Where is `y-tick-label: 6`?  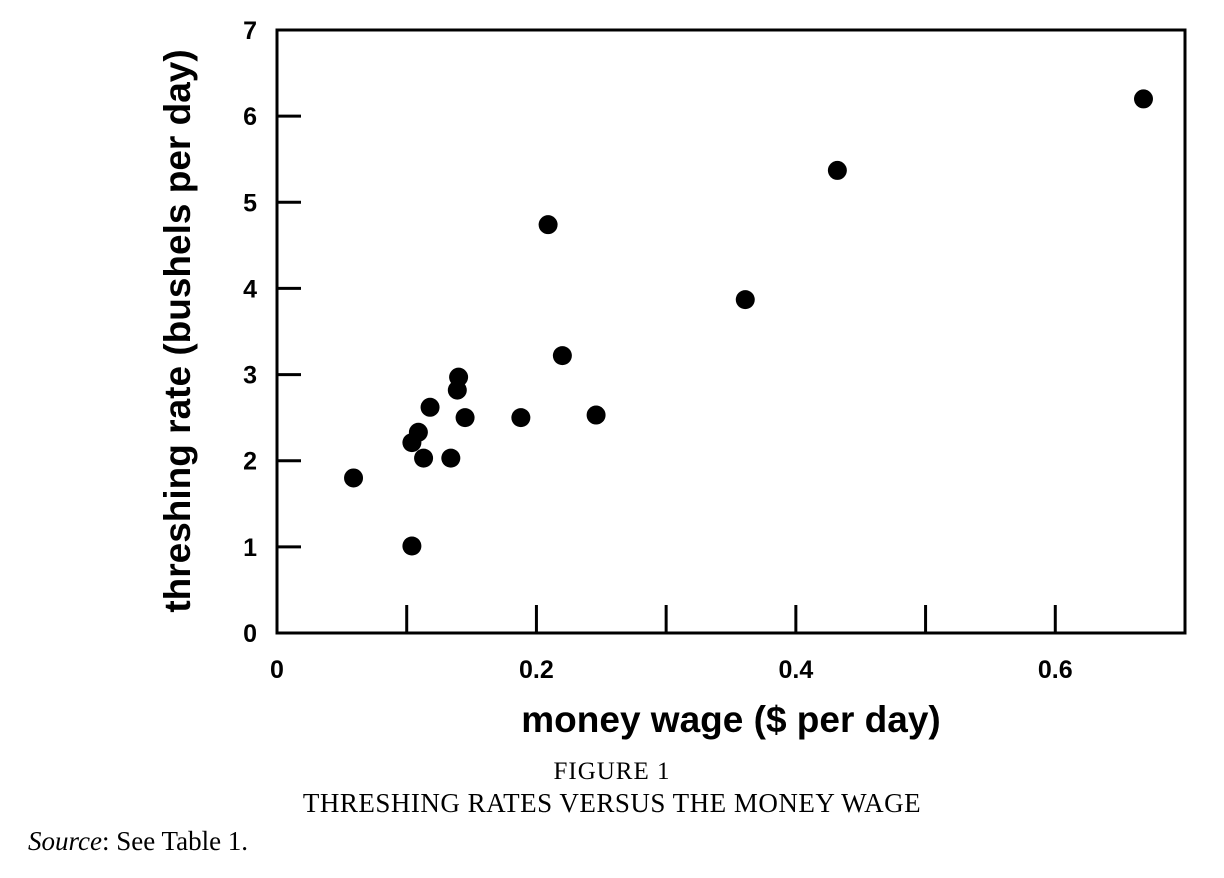 y-tick-label: 6 is located at coordinates (250, 117).